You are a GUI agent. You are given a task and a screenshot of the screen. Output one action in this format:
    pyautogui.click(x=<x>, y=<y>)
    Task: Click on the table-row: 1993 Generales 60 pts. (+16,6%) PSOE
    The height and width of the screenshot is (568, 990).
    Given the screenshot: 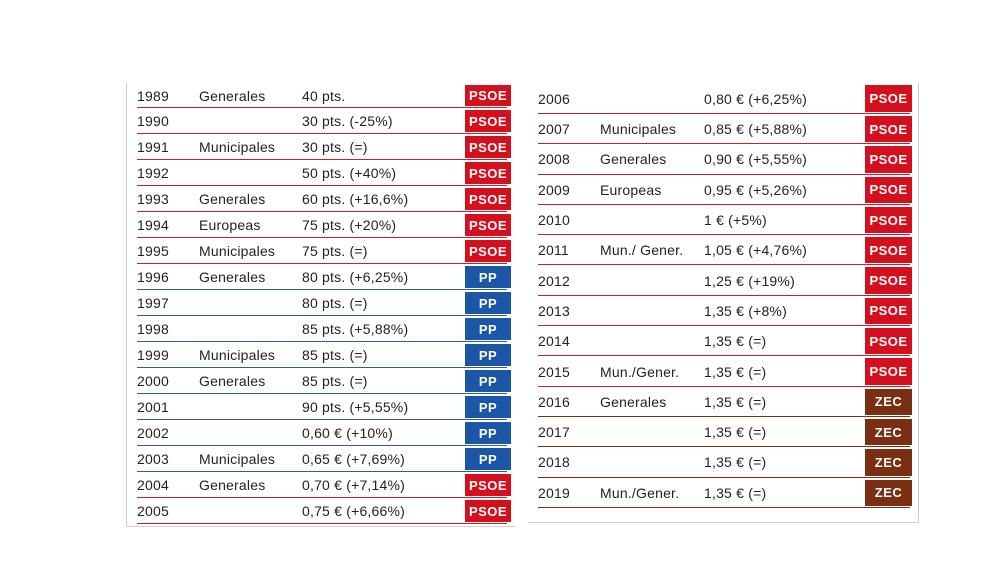 What is the action you would take?
    pyautogui.click(x=321, y=199)
    